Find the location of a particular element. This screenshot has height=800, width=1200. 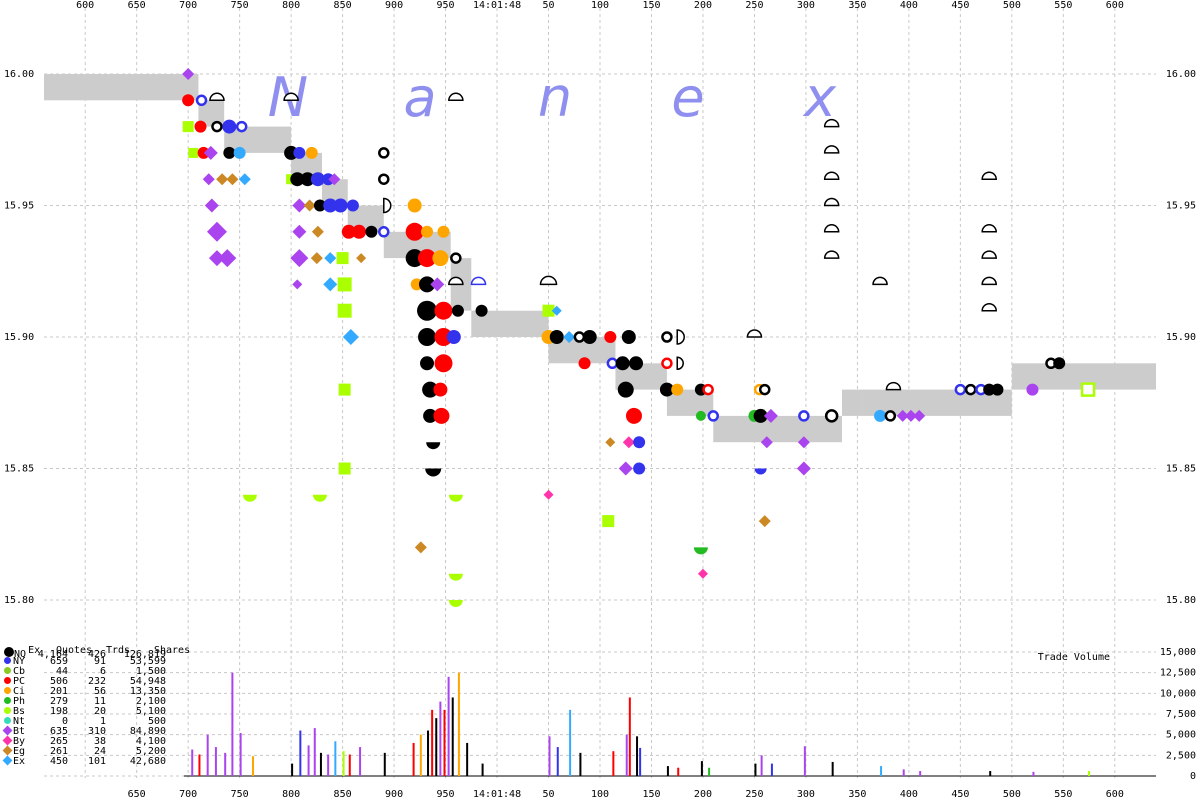

legend-exchange-label: Ci is located at coordinates (19, 691).